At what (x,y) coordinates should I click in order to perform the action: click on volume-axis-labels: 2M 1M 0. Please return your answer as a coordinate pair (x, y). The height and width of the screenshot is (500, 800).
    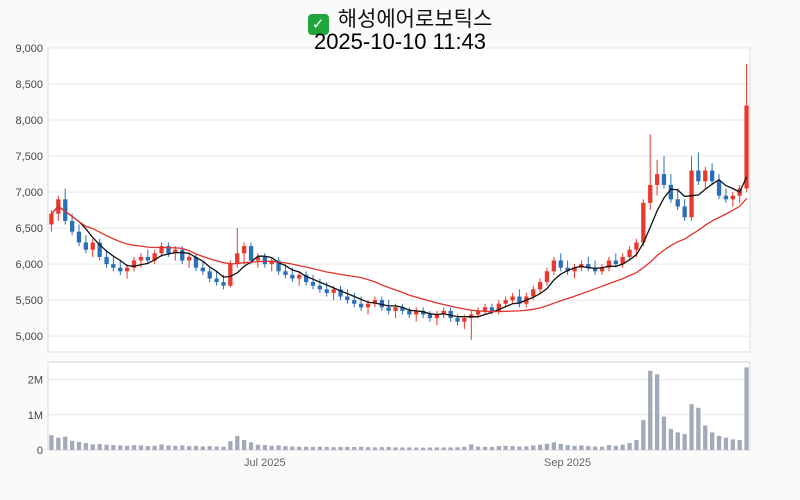
    Looking at the image, I should click on (389, 416).